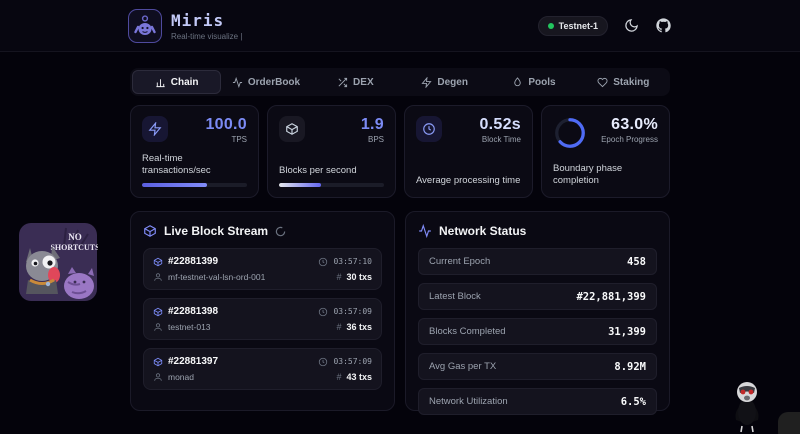 The height and width of the screenshot is (434, 800). I want to click on tab-bar: Chain OrderBook DEX Degen, so click(400, 82).